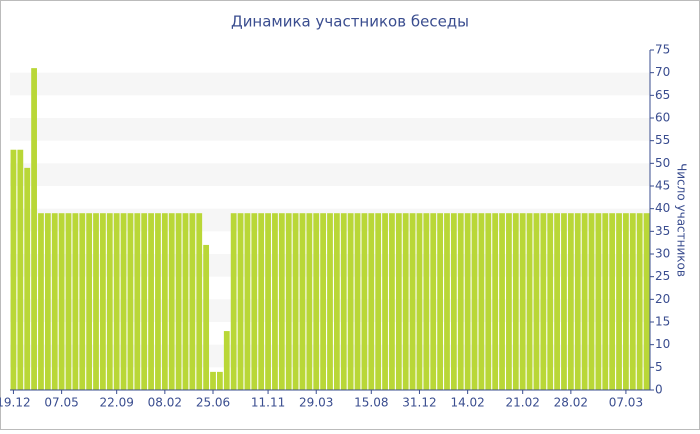 Image resolution: width=700 pixels, height=434 pixels. What do you see at coordinates (15, 403) in the screenshot?
I see `x-tick-label: 19.12` at bounding box center [15, 403].